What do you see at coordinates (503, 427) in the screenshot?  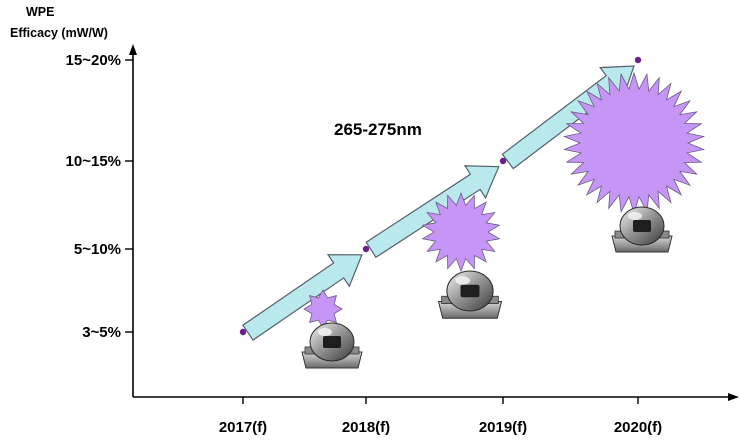 I see `x-tick-label: 2019(f)` at bounding box center [503, 427].